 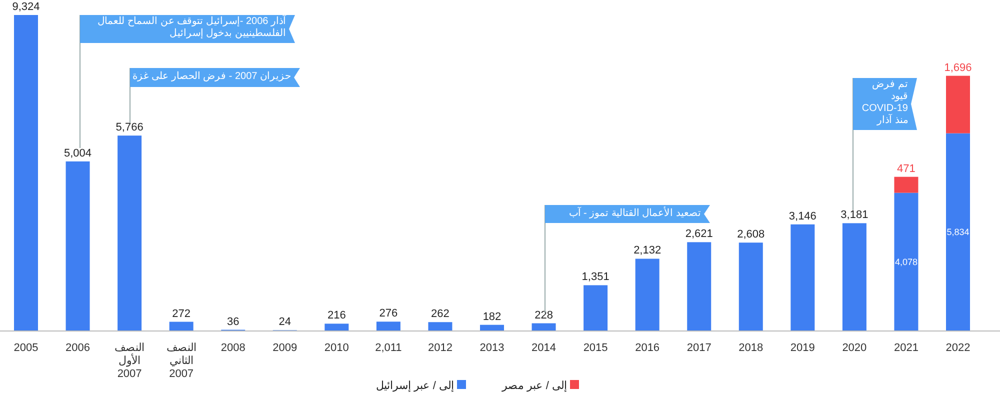 I want to click on x-tick-label: 2013, so click(x=492, y=348).